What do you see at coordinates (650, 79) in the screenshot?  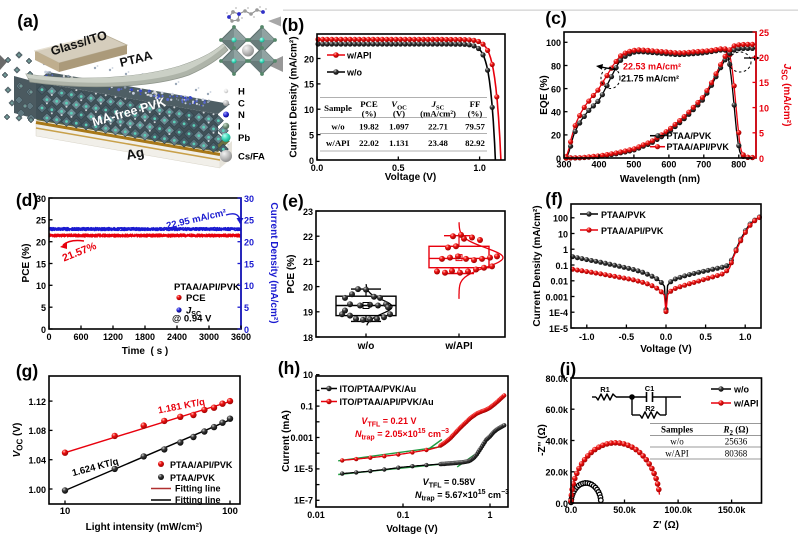 I see `svg-text: 21.75 mA/cm²` at bounding box center [650, 79].